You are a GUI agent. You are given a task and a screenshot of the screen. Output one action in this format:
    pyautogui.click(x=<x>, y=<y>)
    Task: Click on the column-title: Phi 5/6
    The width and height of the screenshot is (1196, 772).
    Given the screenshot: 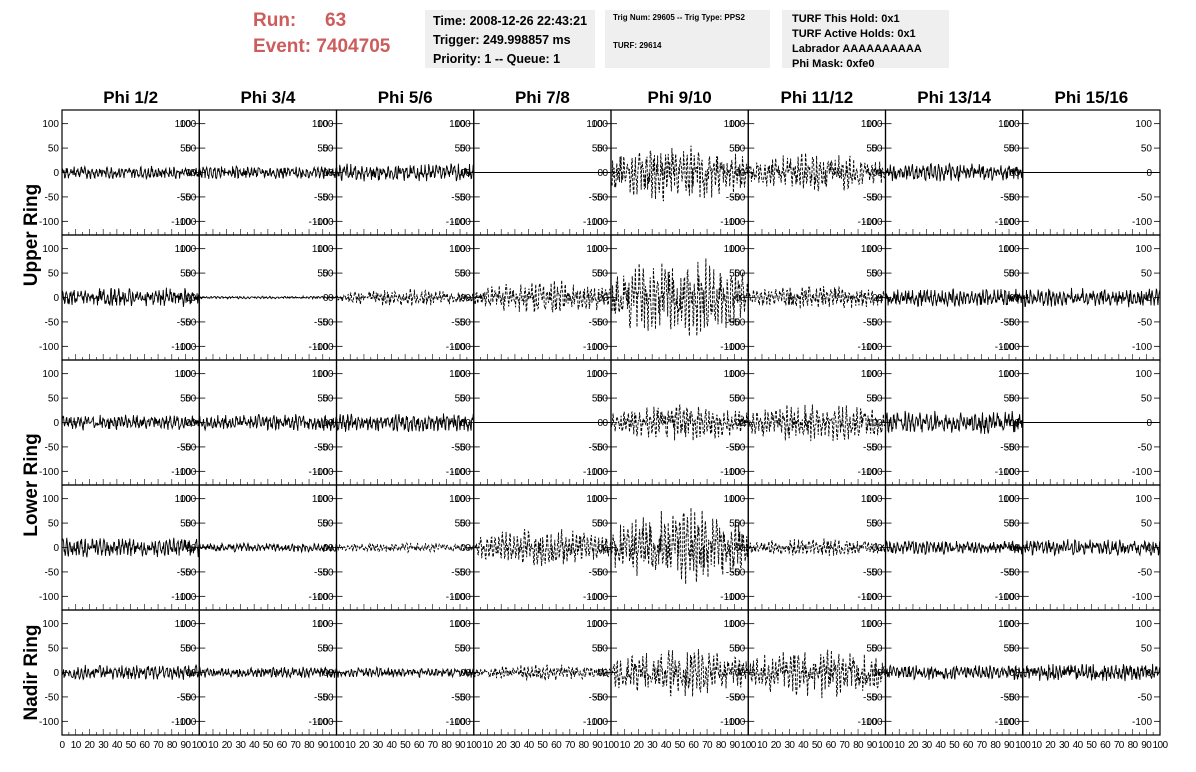 What is the action you would take?
    pyautogui.click(x=405, y=97)
    